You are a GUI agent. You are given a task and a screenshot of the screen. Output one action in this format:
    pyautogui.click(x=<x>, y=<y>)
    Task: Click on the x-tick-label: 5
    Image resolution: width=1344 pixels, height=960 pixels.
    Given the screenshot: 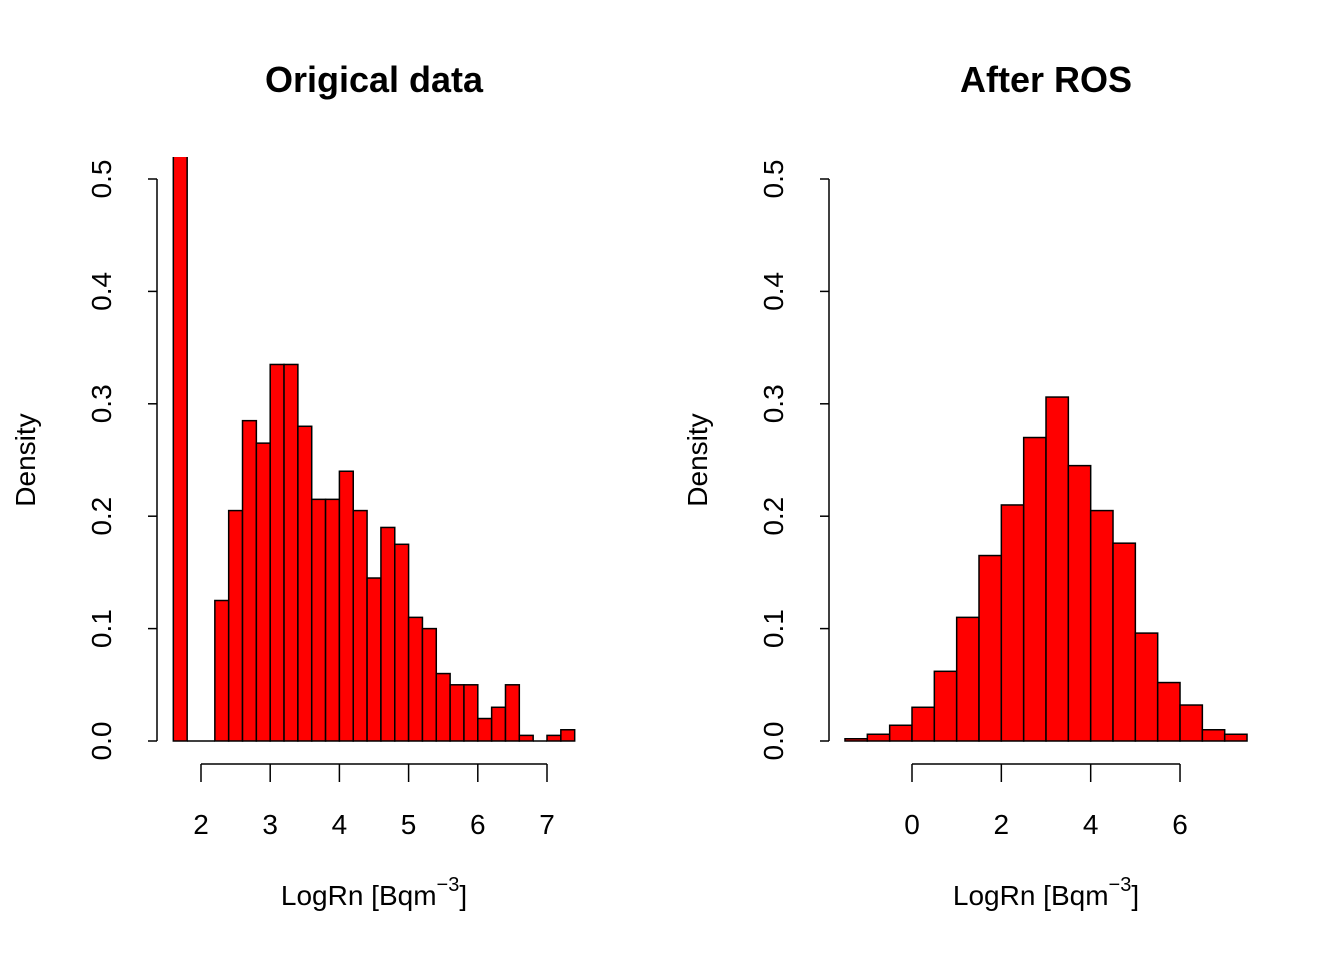 What is the action you would take?
    pyautogui.click(x=409, y=824)
    